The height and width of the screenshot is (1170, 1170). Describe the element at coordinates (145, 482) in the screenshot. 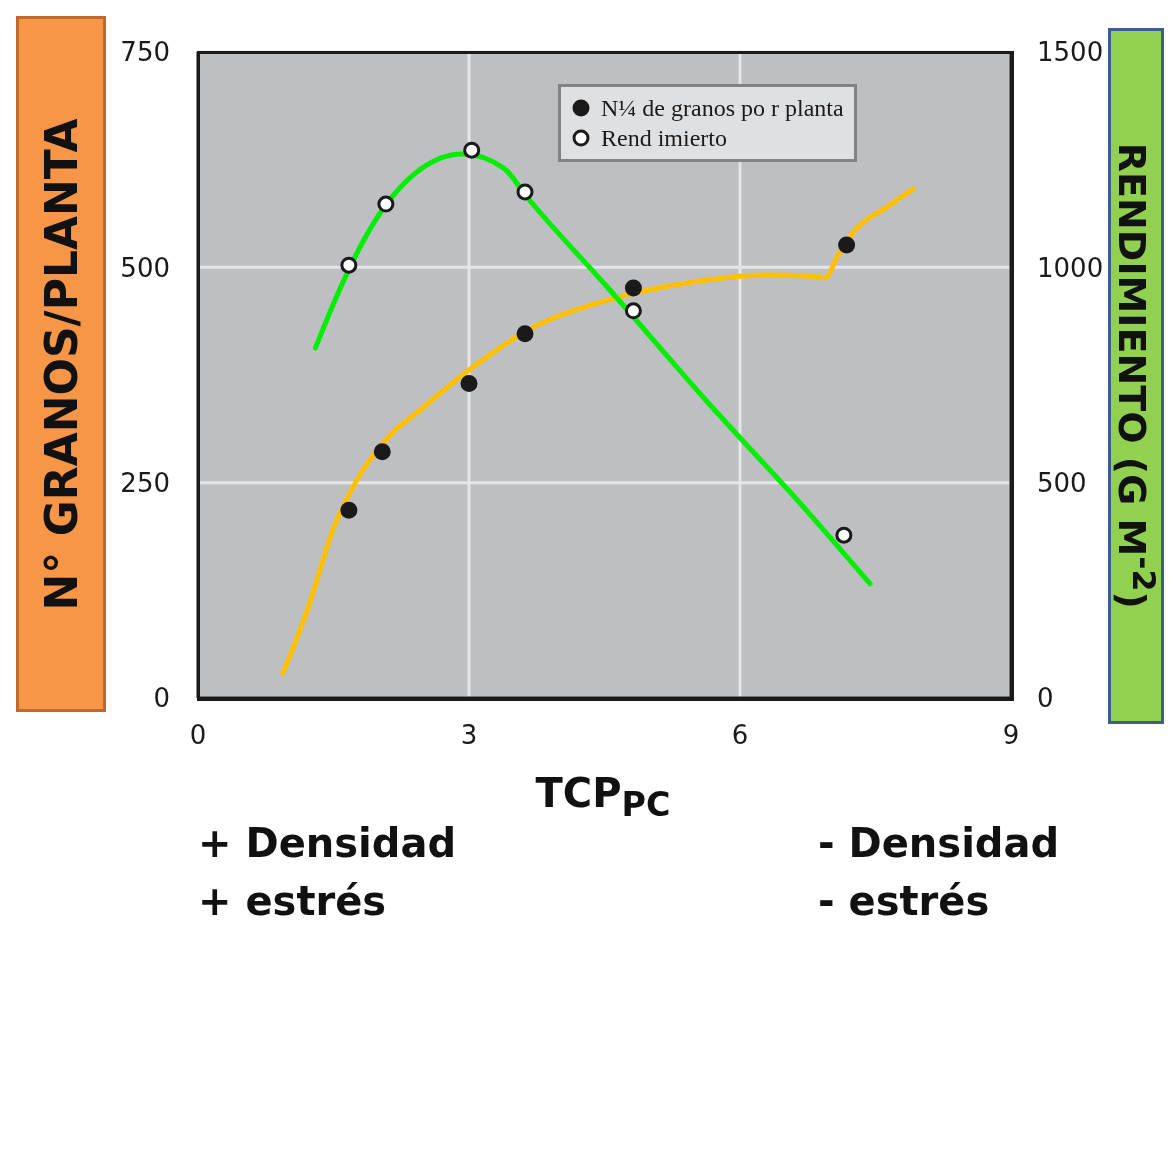

I see `y-tick-label: 250` at that location.